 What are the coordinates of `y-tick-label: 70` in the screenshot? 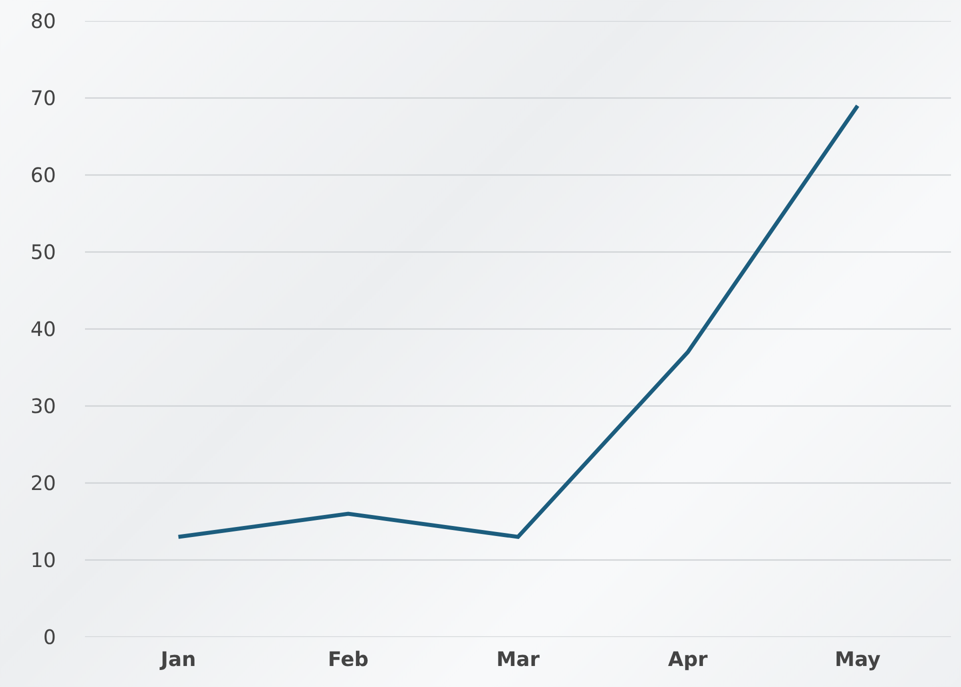 It's located at (43, 98).